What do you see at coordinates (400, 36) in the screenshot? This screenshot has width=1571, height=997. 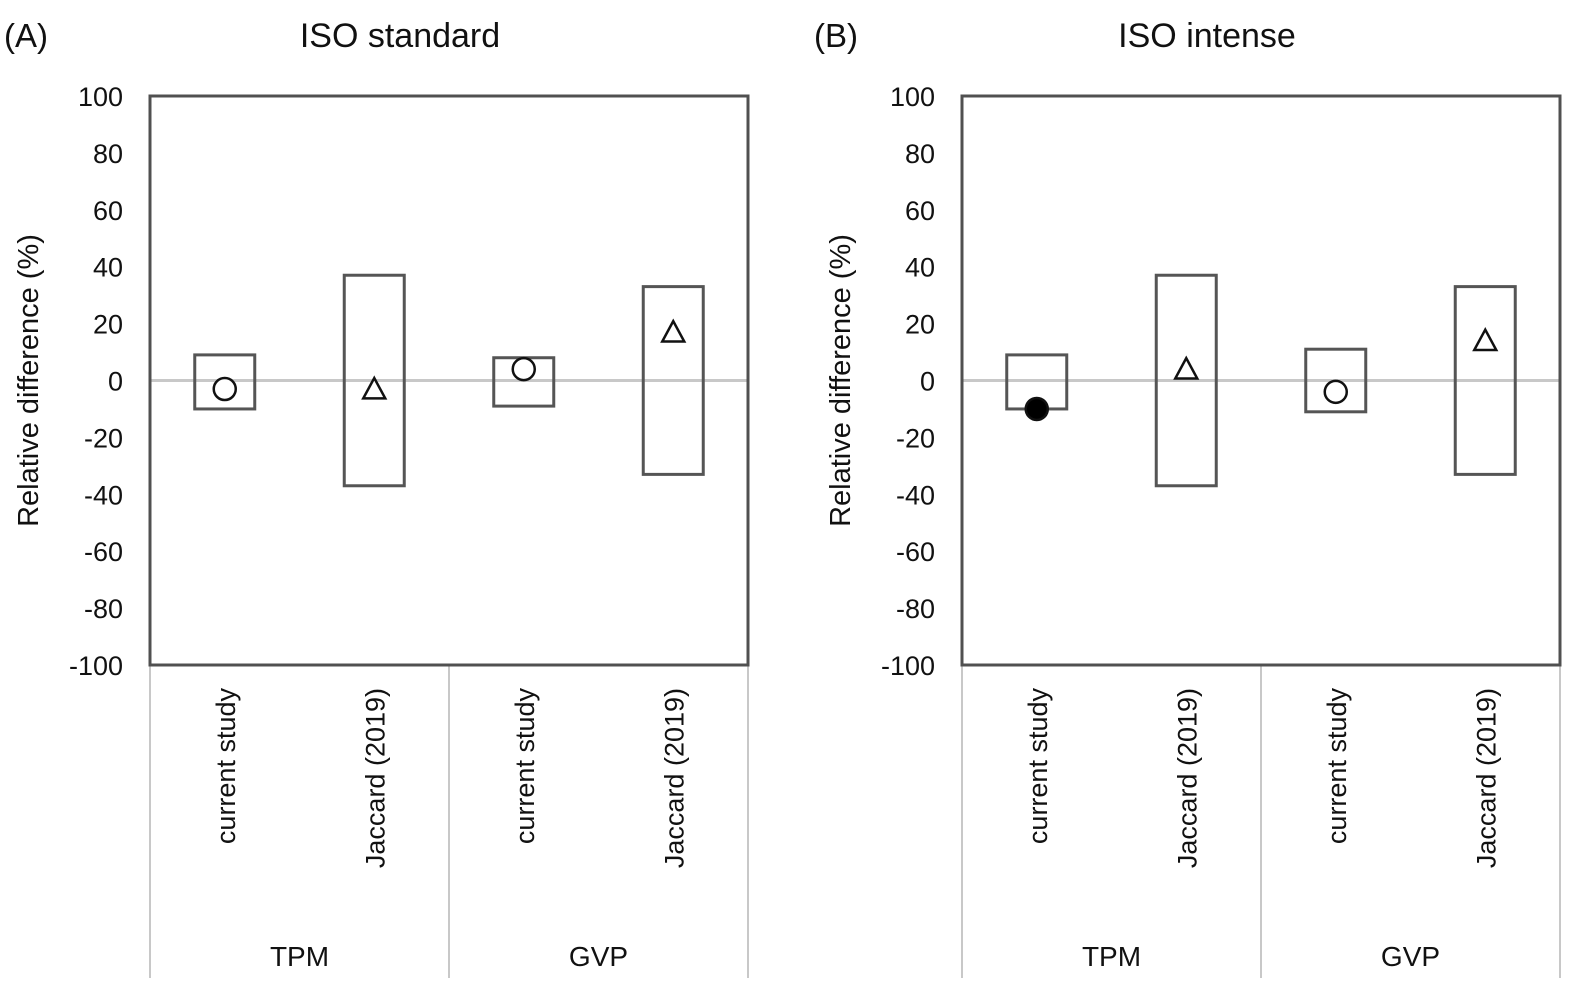 I see `chart-title: ISO standard` at bounding box center [400, 36].